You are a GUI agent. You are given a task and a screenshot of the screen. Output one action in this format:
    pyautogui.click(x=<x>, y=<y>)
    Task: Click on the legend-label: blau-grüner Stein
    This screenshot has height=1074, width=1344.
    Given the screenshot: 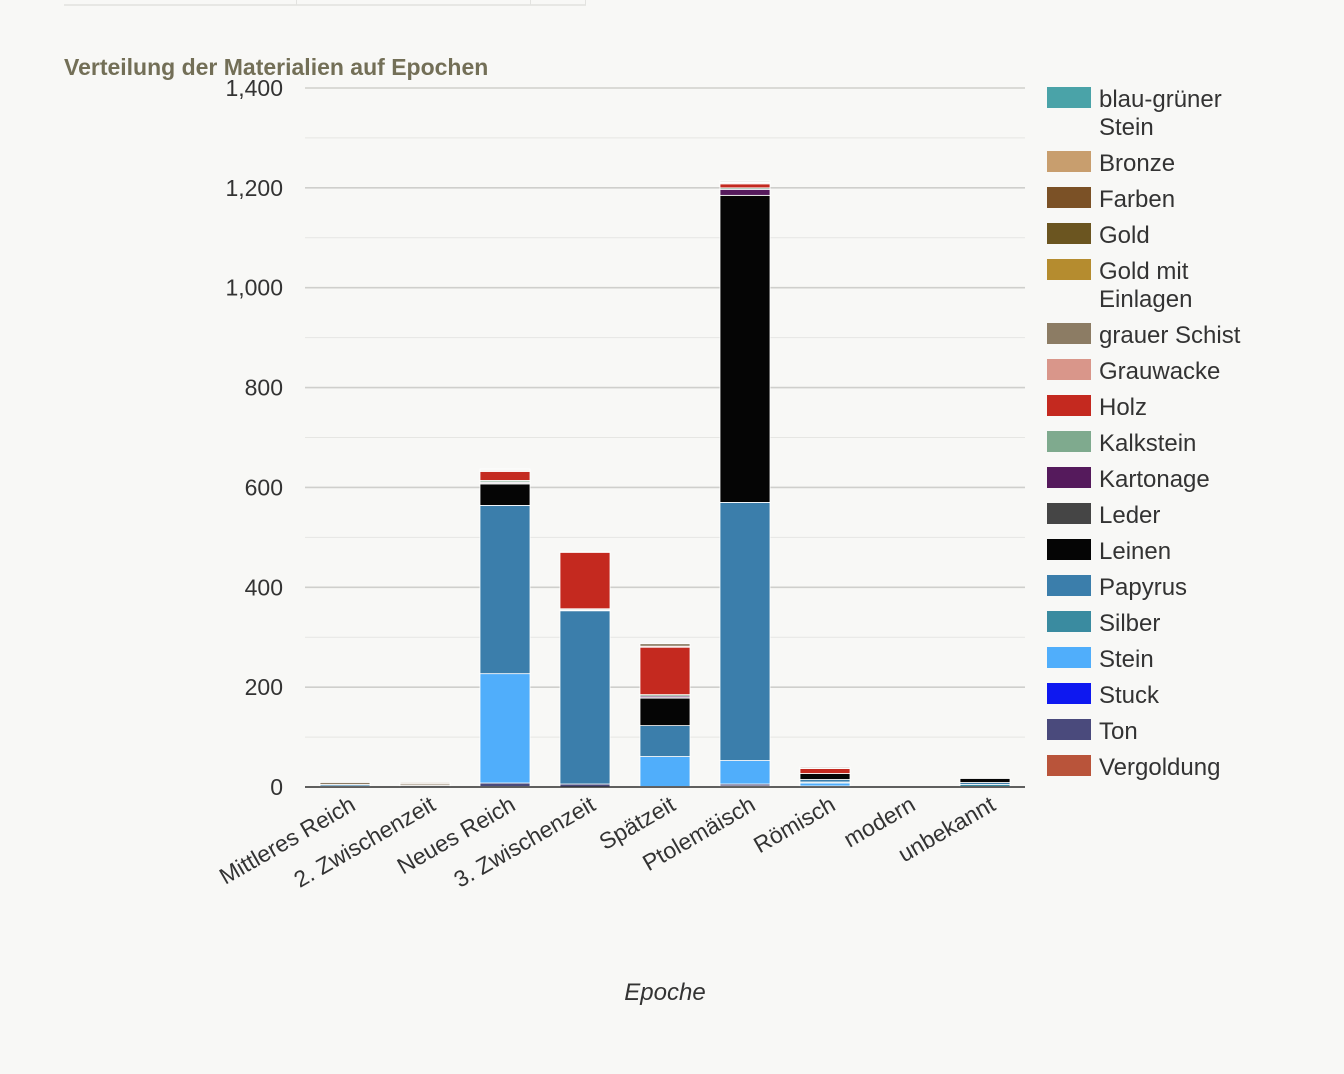 What is the action you would take?
    pyautogui.click(x=1160, y=113)
    